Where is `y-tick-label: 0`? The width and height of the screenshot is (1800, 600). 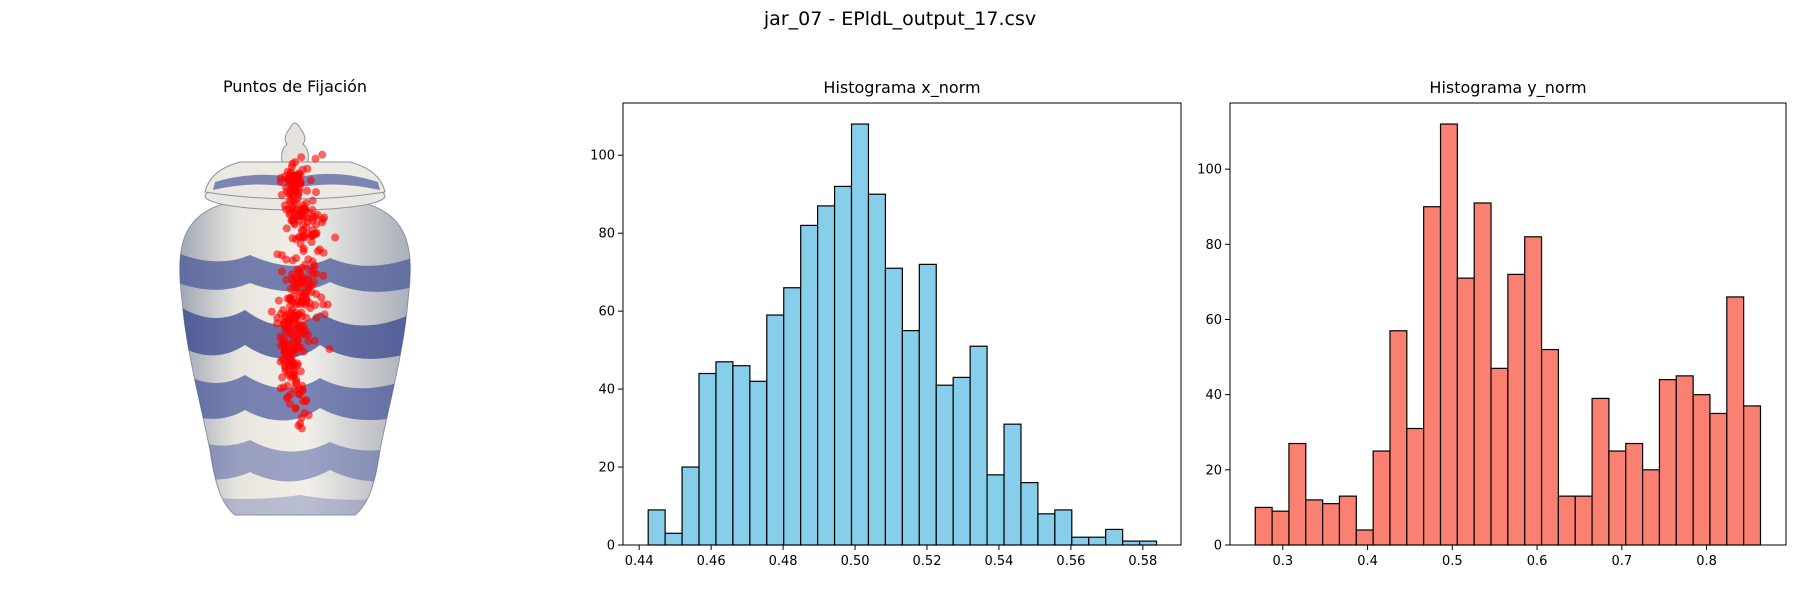
y-tick-label: 0 is located at coordinates (1218, 546).